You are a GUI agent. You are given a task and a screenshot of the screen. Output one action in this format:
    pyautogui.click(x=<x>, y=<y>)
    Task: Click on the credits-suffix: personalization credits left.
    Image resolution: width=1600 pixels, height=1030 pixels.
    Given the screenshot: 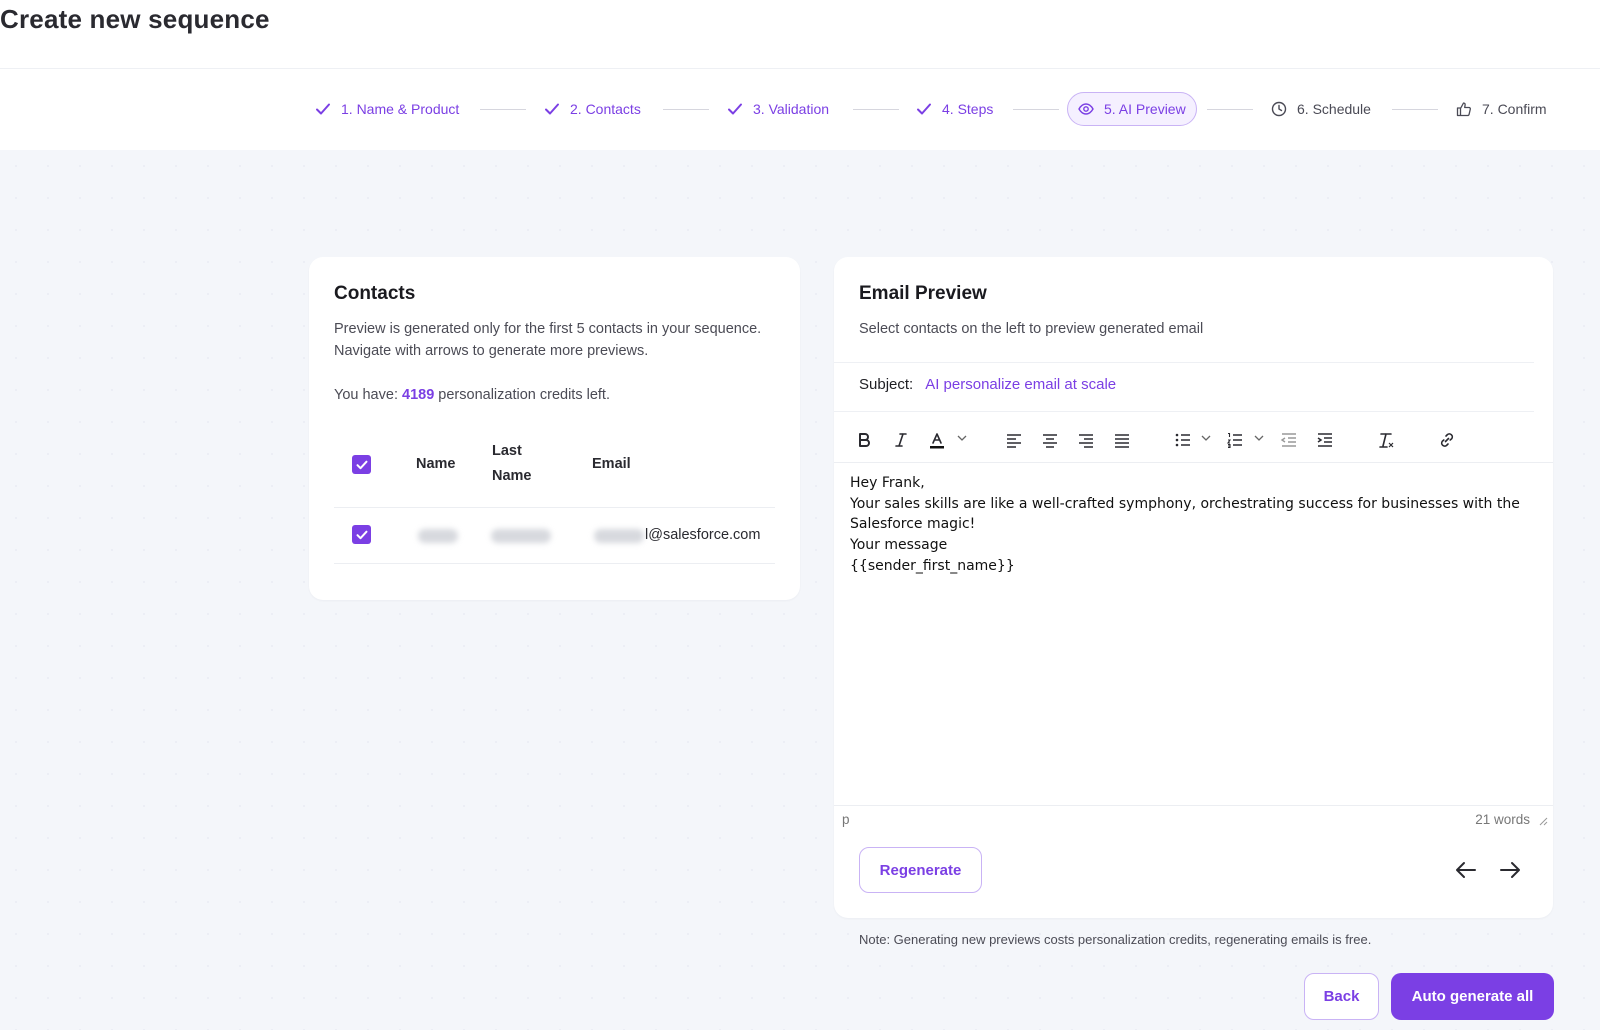 What is the action you would take?
    pyautogui.click(x=524, y=395)
    